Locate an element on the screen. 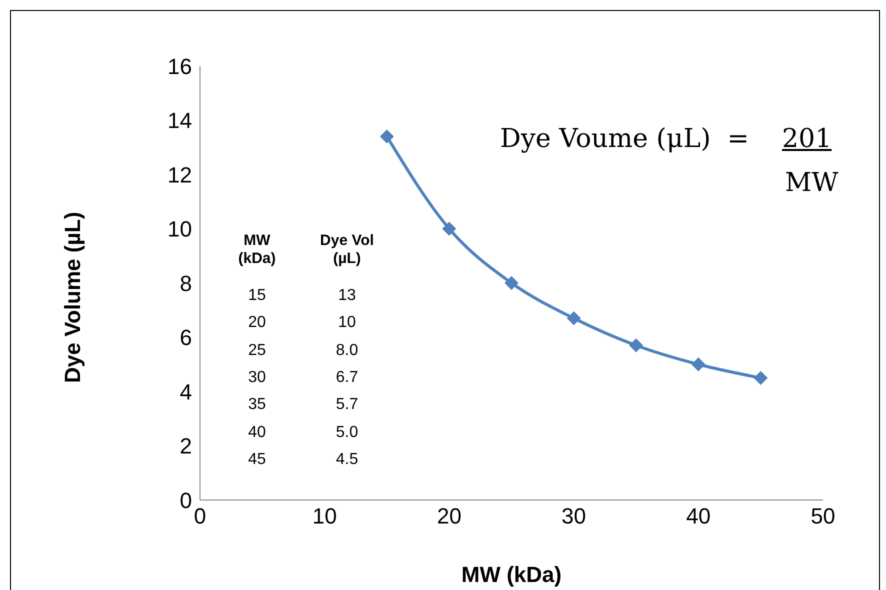 The width and height of the screenshot is (886, 590). y-tick-label: 16 is located at coordinates (180, 66).